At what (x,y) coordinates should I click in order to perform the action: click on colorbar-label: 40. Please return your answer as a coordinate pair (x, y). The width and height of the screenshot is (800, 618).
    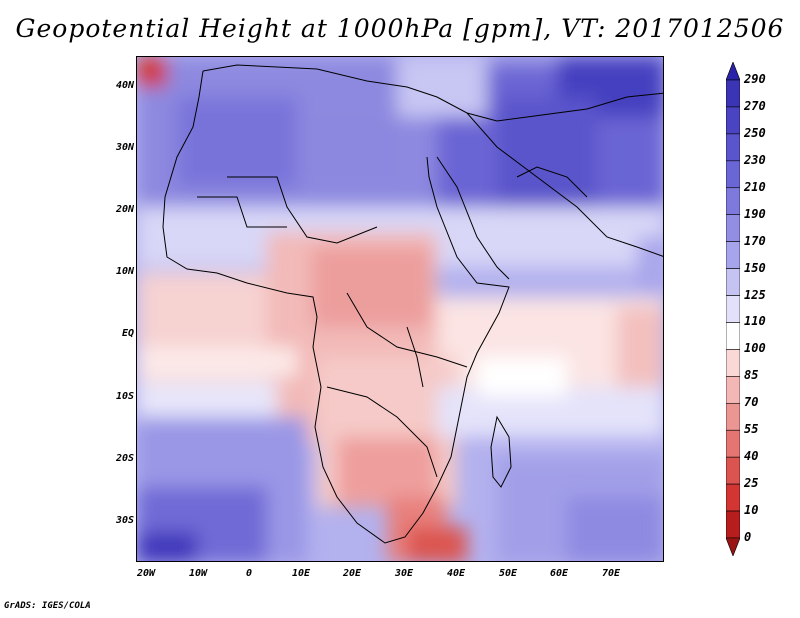
    Looking at the image, I should click on (751, 456).